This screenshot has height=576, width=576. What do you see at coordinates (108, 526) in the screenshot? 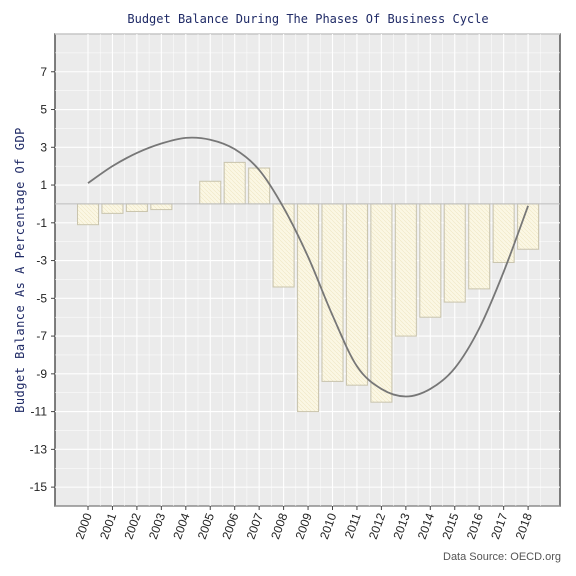
I see `x-tick-label: 2001` at bounding box center [108, 526].